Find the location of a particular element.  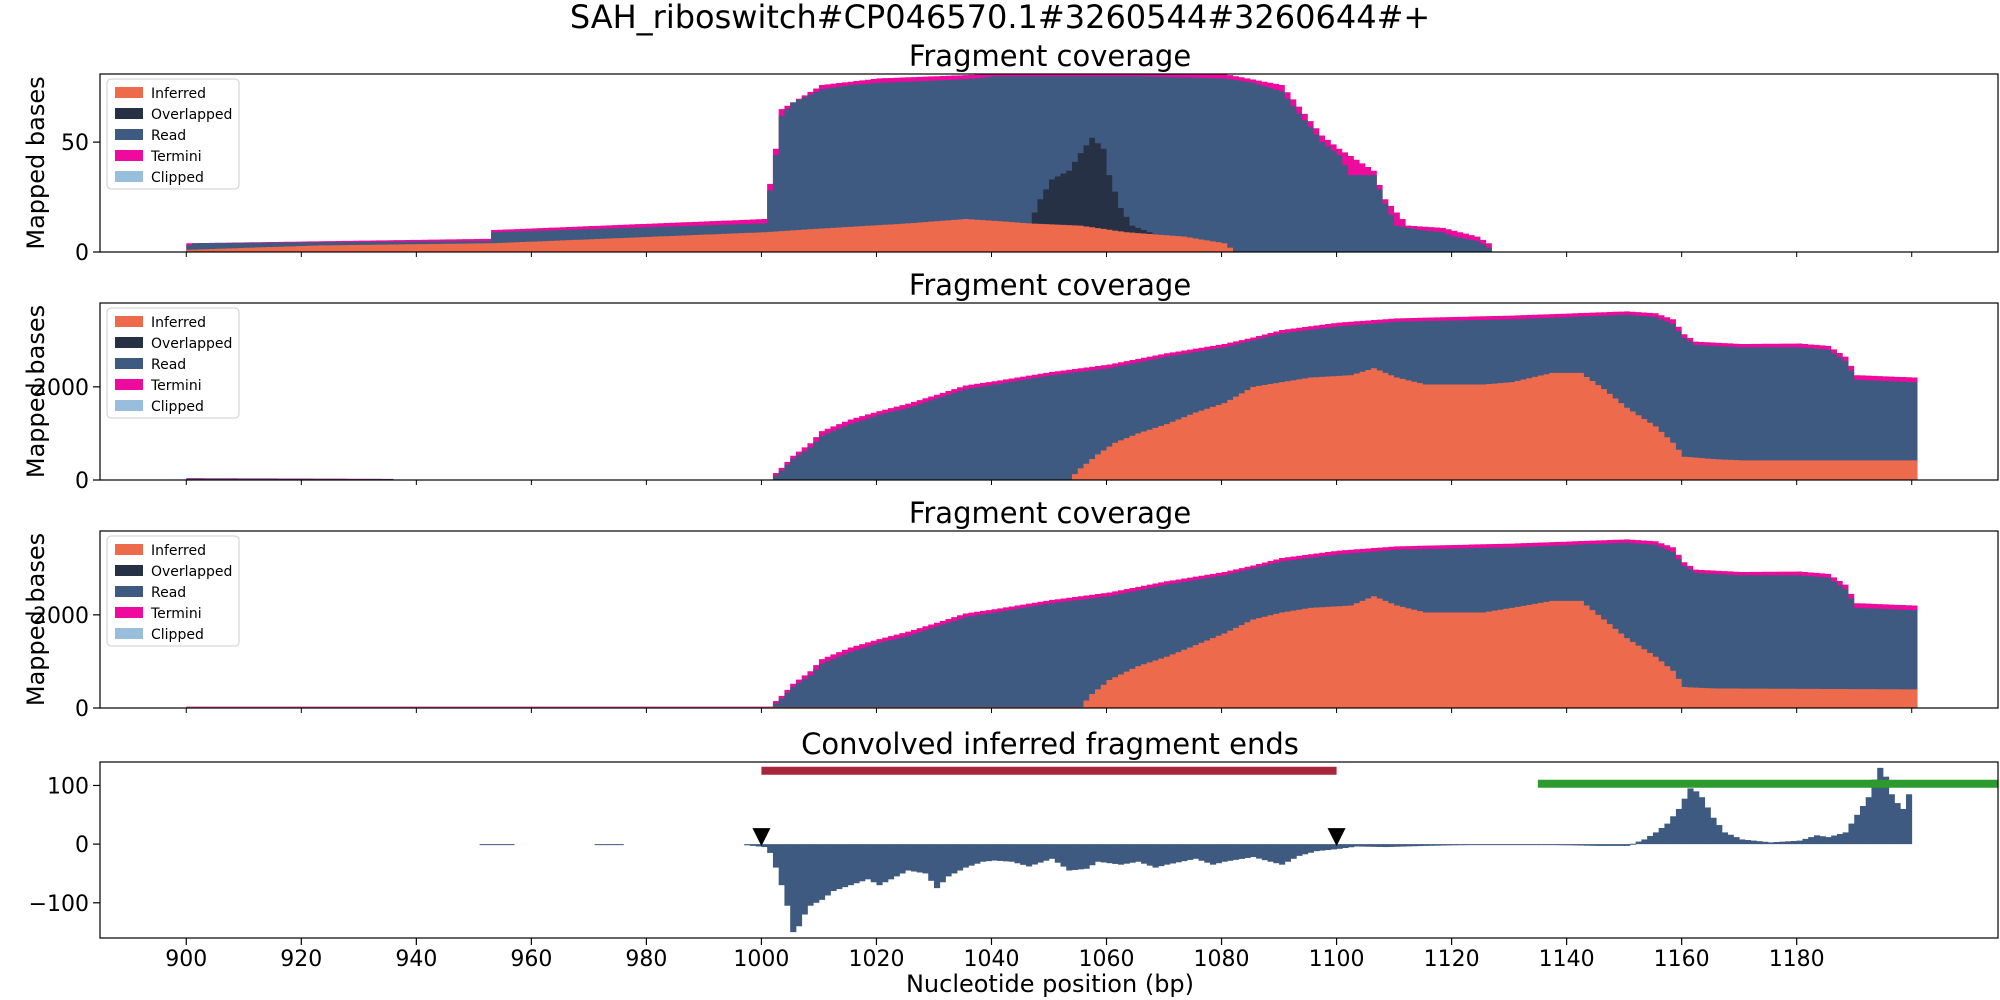

legend-swatch-inferred is located at coordinates (129, 321).